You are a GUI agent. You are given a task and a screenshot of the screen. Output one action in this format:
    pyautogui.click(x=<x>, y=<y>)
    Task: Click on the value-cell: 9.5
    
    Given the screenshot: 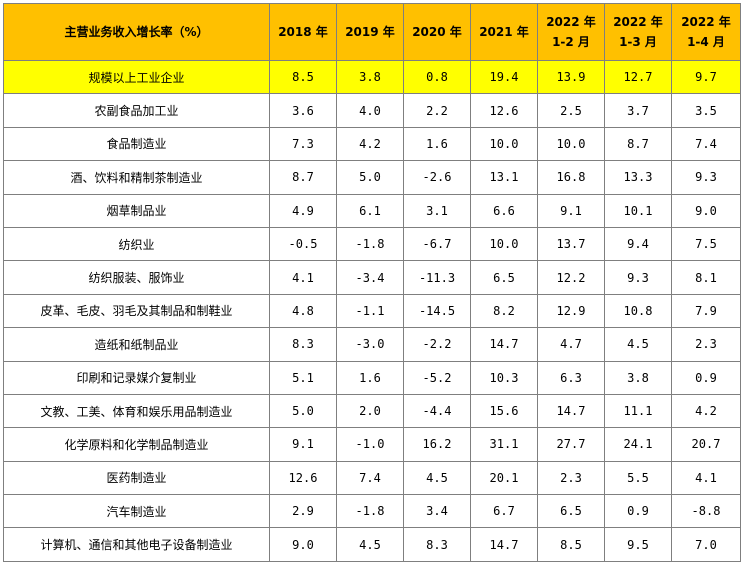 What is the action you would take?
    pyautogui.click(x=638, y=544)
    